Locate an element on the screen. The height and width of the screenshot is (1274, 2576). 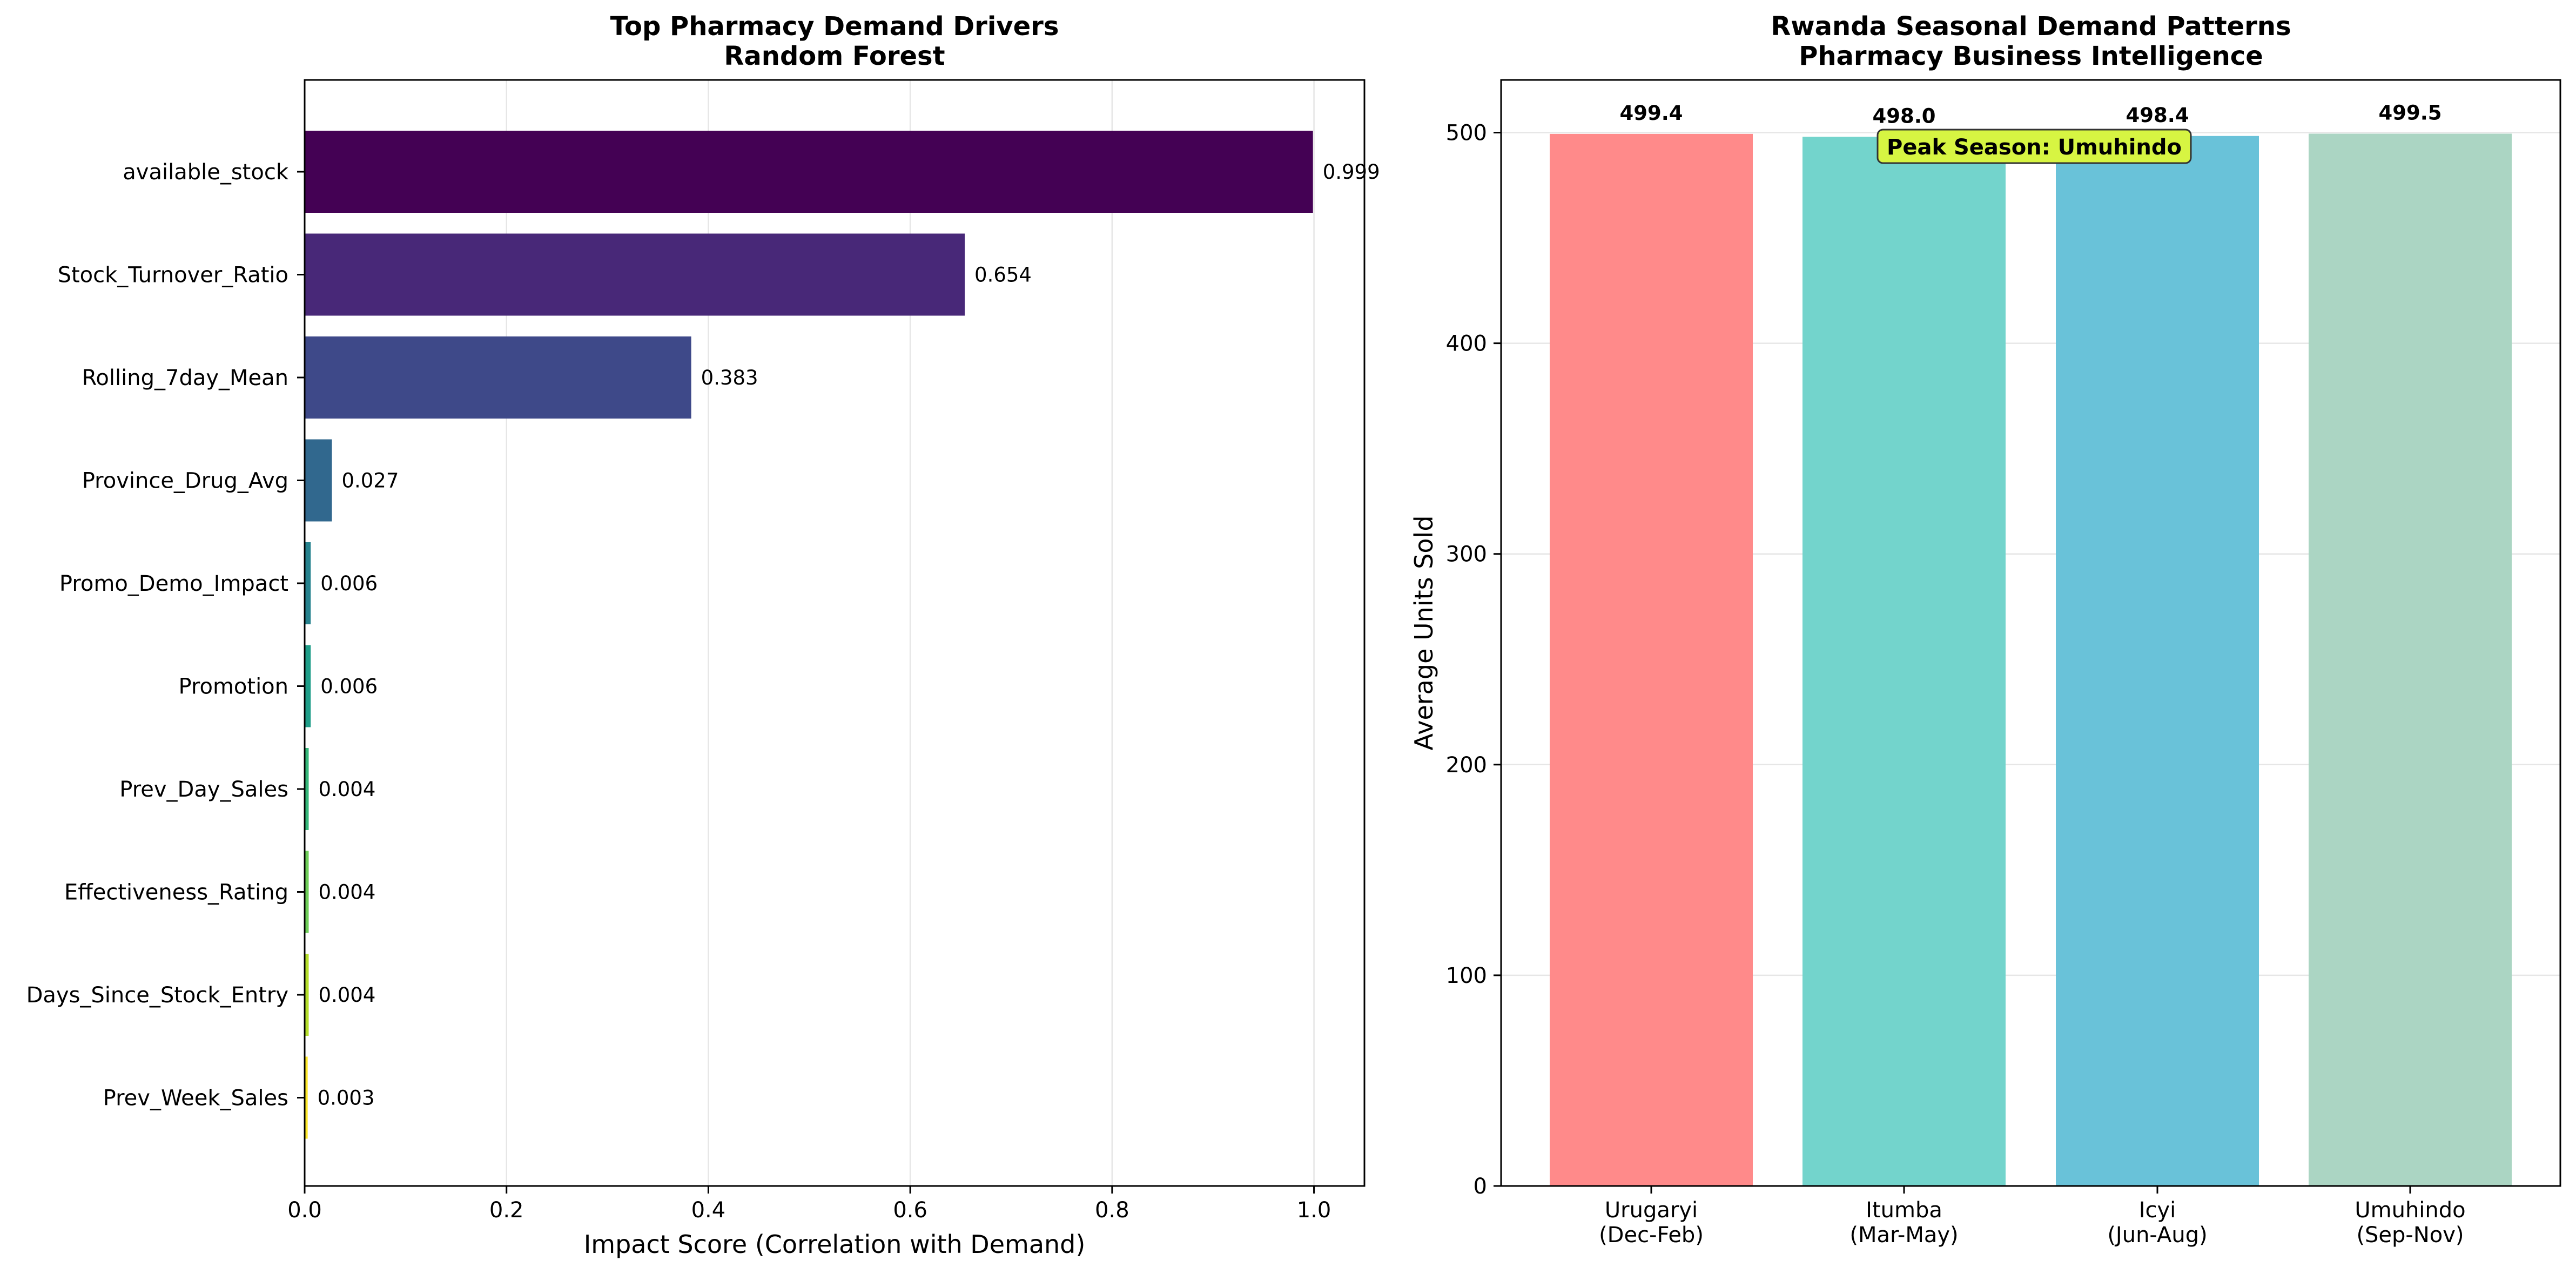
bar-days-since-stock-entry is located at coordinates (307, 995).